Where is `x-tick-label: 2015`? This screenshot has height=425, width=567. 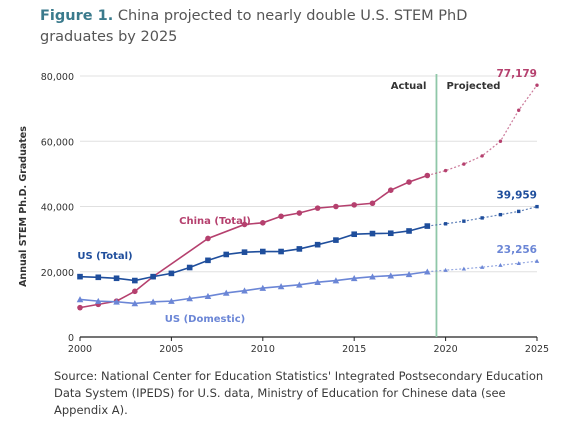 x-tick-label: 2015 is located at coordinates (354, 349).